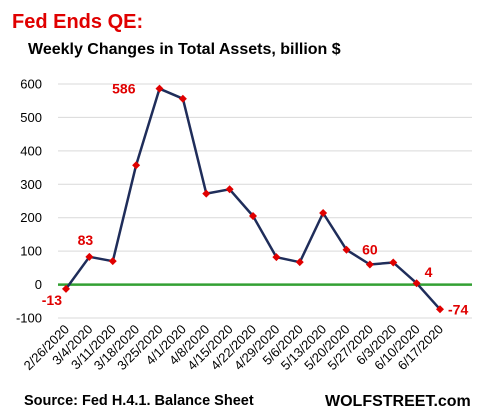 The height and width of the screenshot is (416, 499). Describe the element at coordinates (31, 84) in the screenshot. I see `y-tick-label: 600` at that location.